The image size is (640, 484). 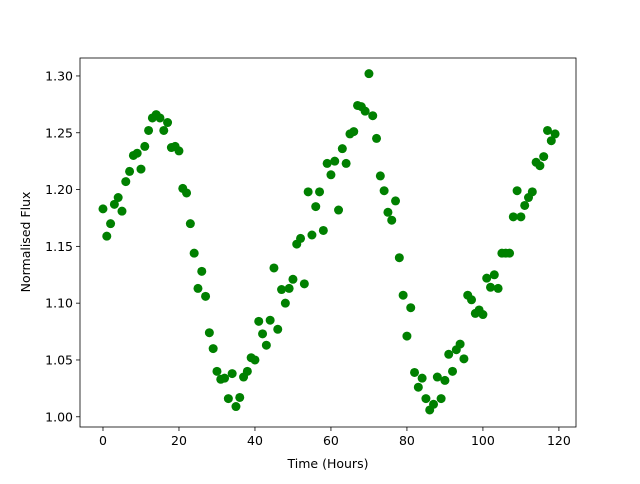 I want to click on x-tick-label: 100, so click(x=483, y=440).